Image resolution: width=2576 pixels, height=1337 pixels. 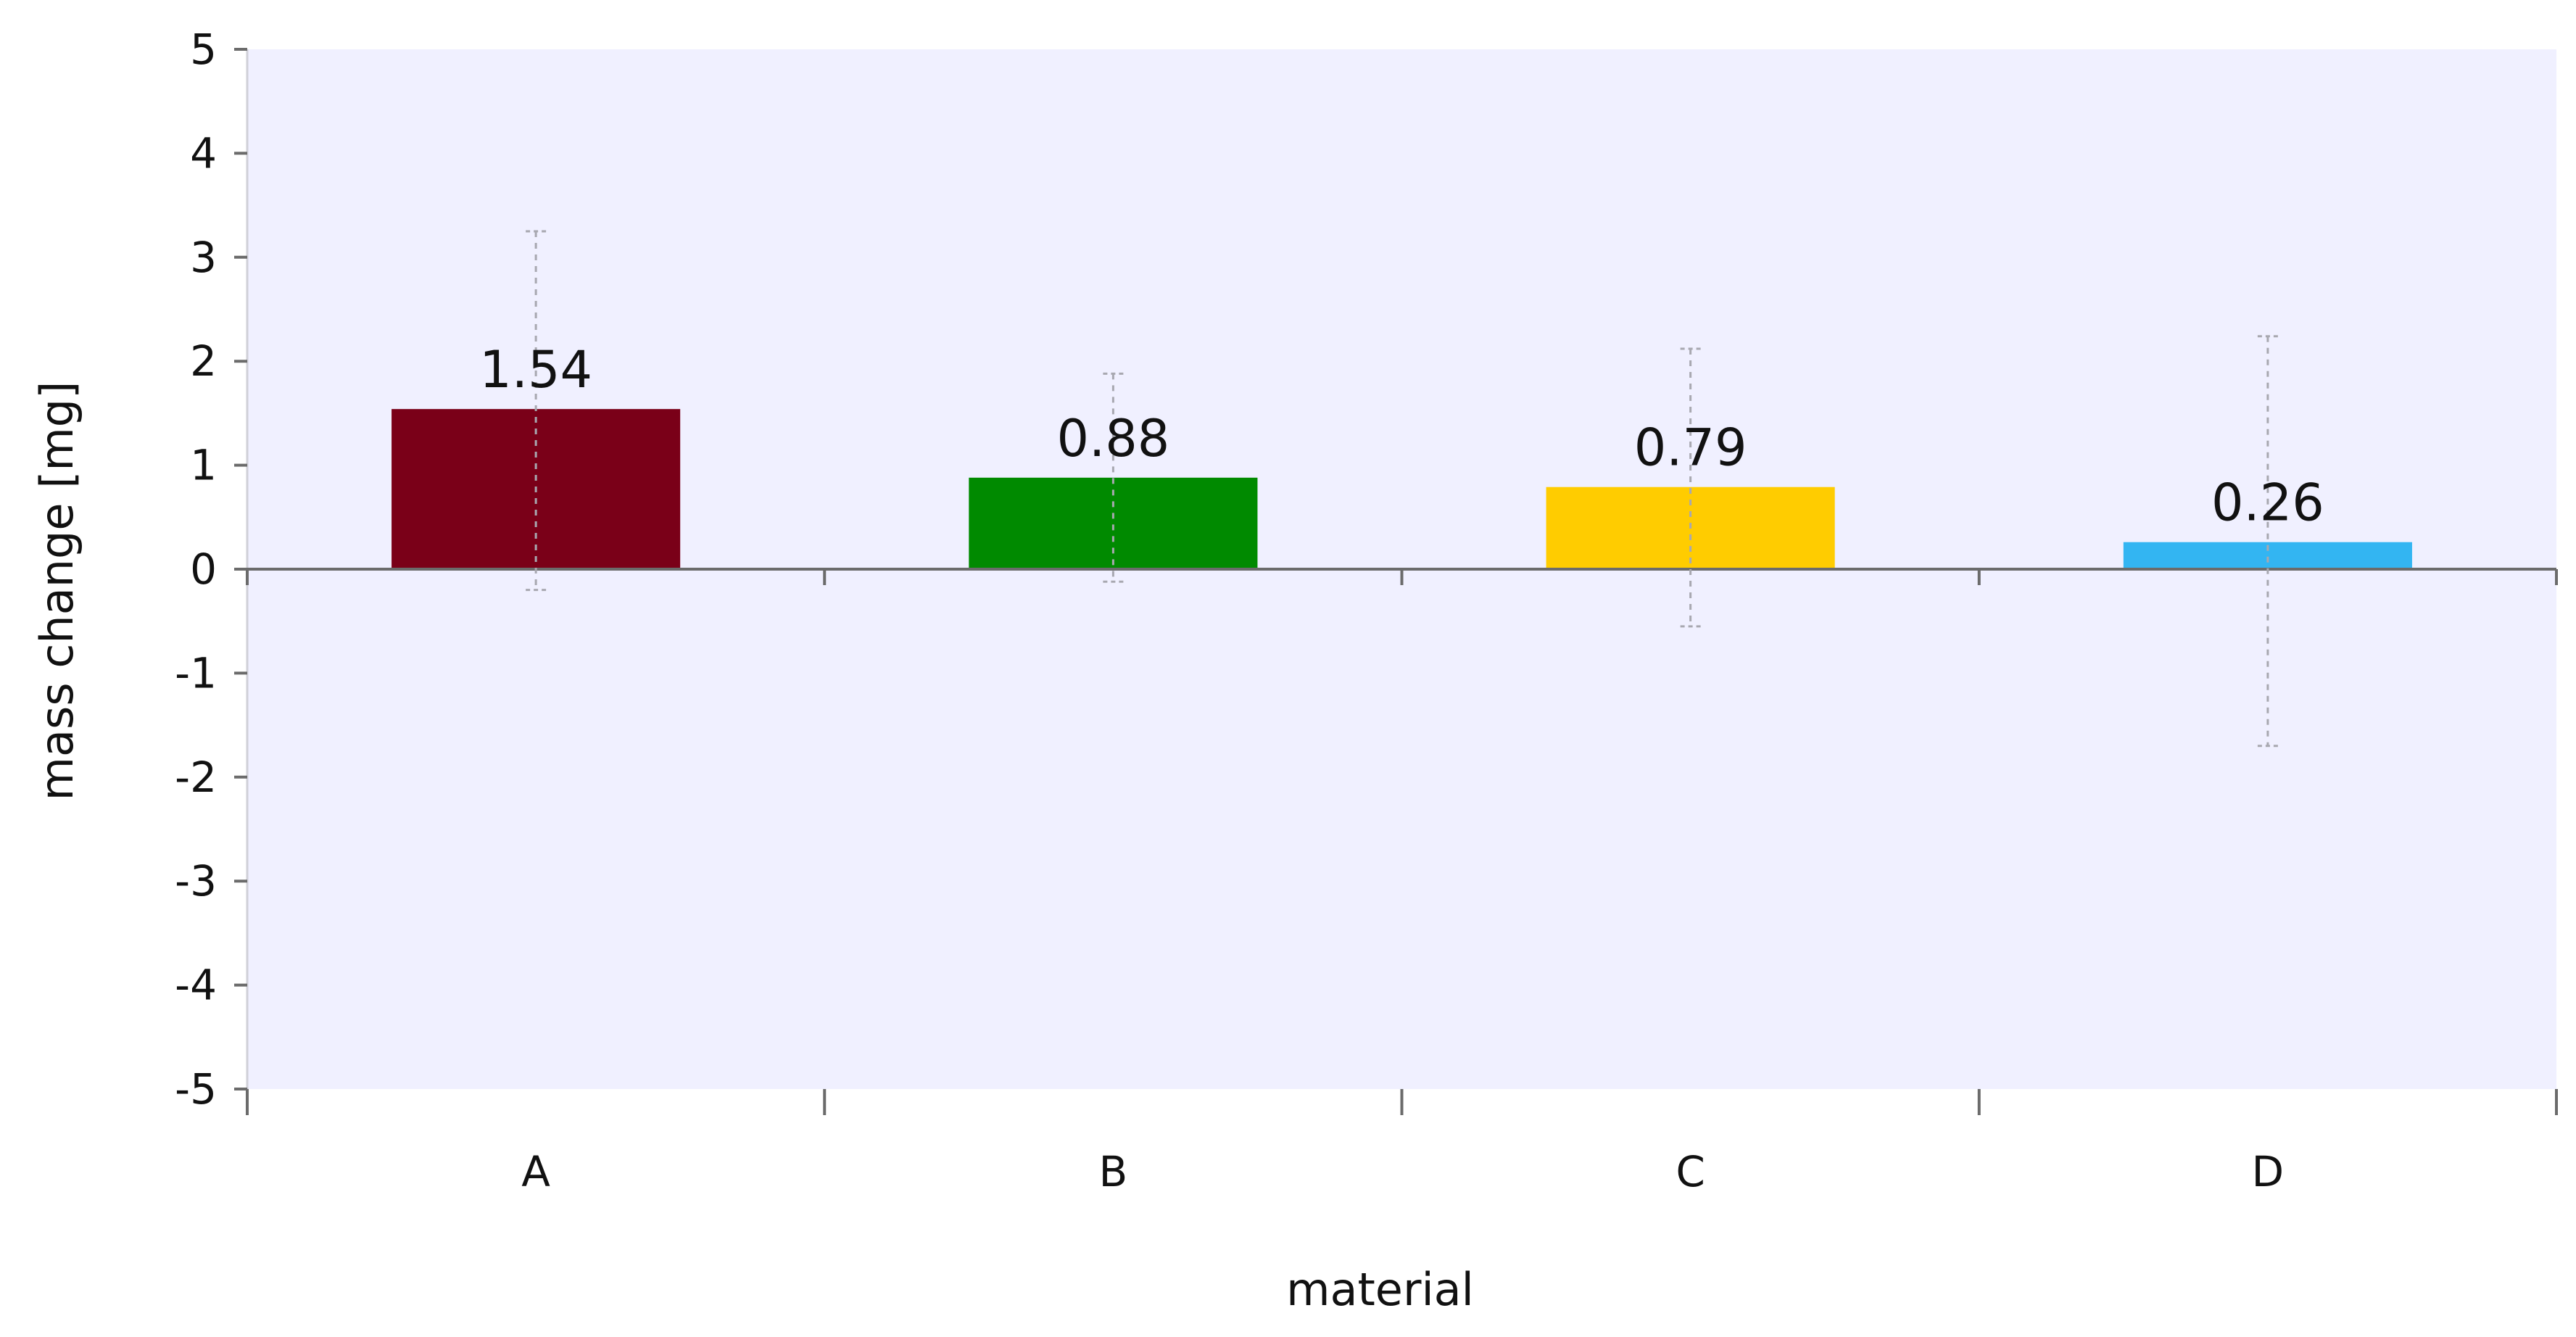 I want to click on data-label-b: 0.88, so click(x=1113, y=438).